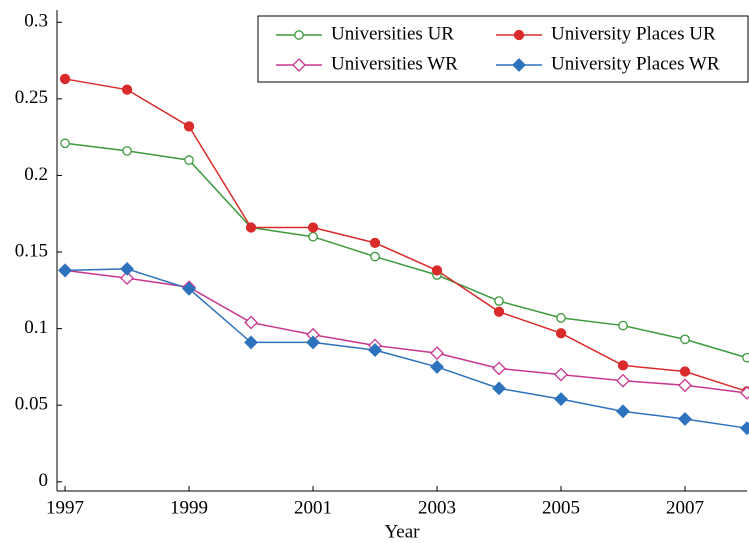 This screenshot has height=543, width=749. What do you see at coordinates (394, 63) in the screenshot?
I see `legend-label: Universities WR` at bounding box center [394, 63].